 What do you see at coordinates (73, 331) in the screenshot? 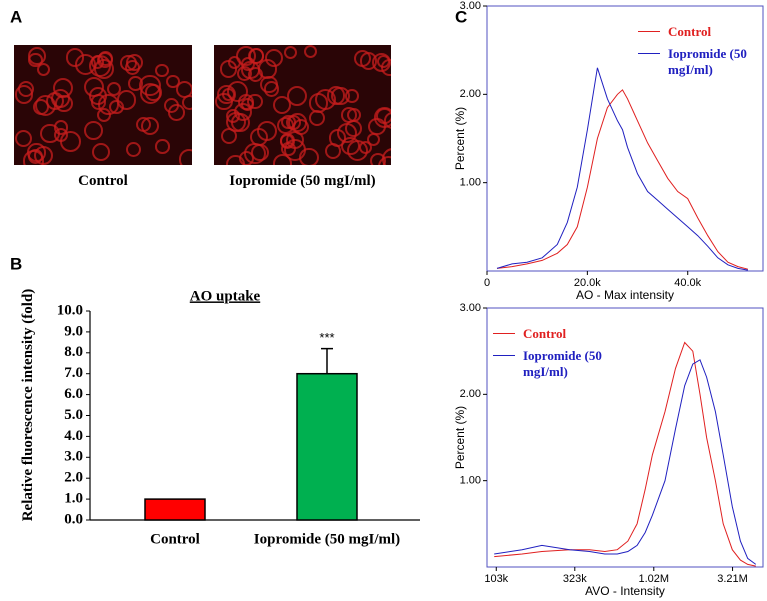
I see `y-tick-label: 9.0` at bounding box center [73, 331].